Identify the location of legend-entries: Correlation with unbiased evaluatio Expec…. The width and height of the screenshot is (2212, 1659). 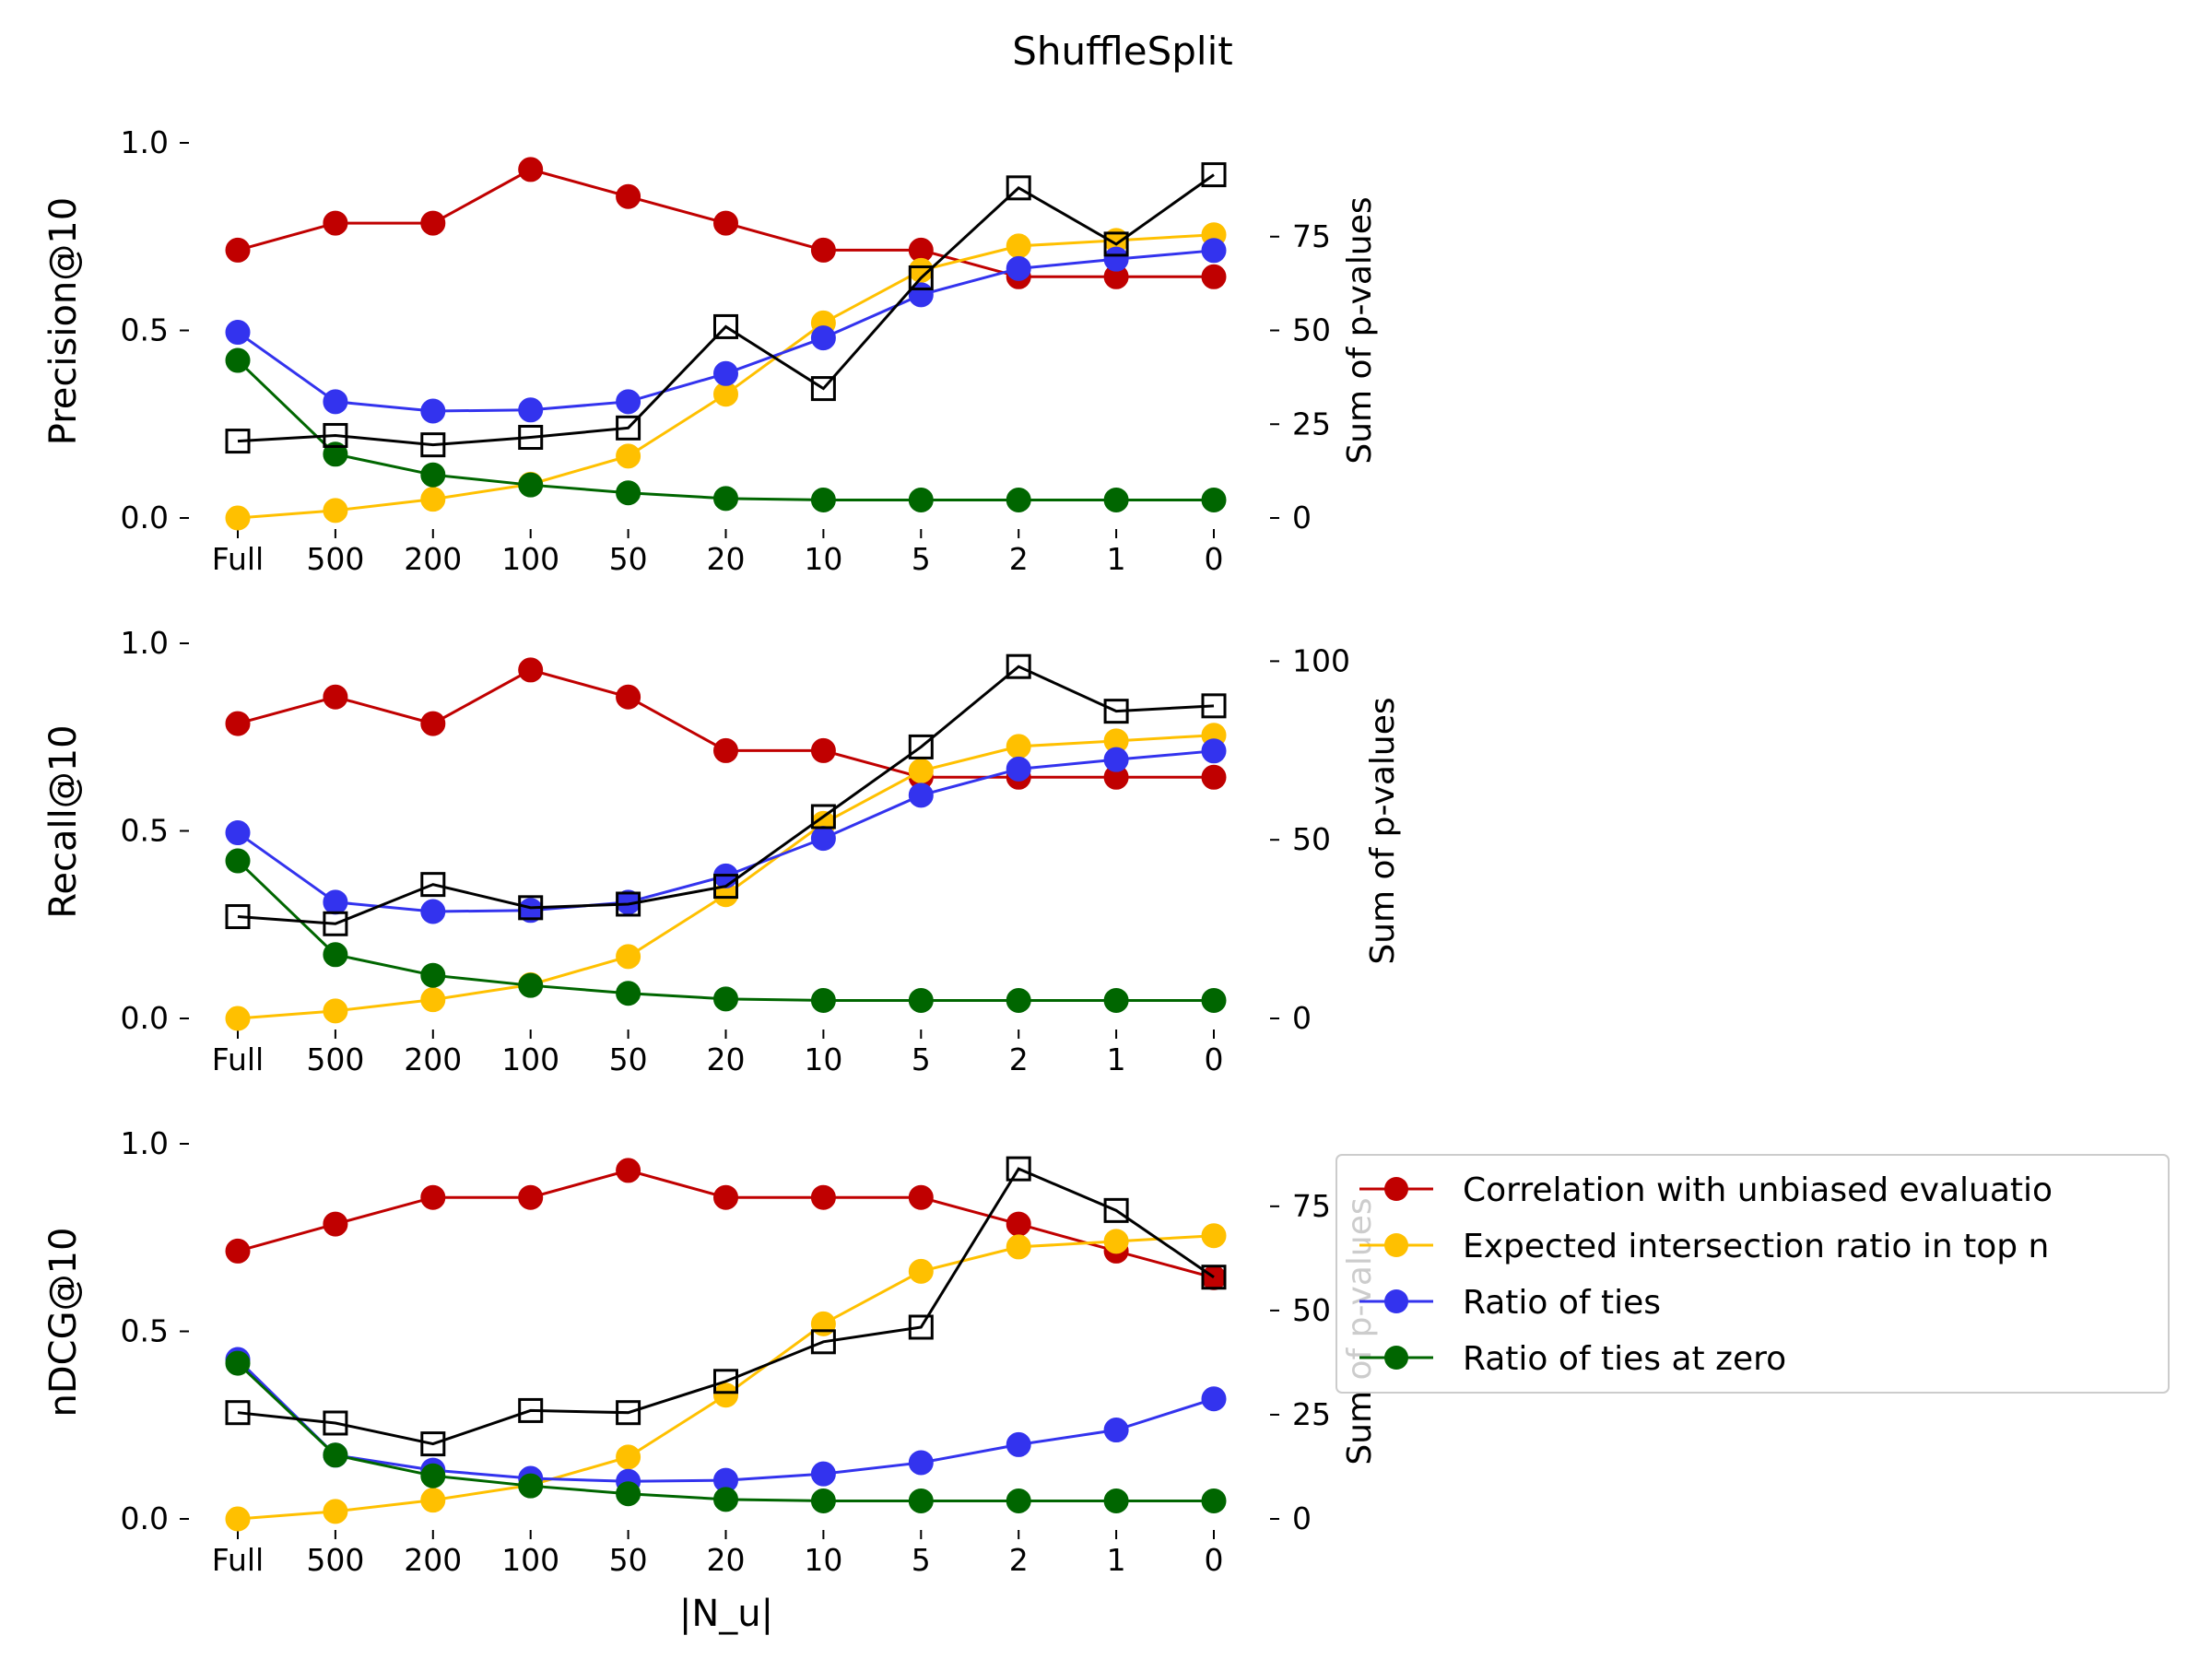
(1706, 1274).